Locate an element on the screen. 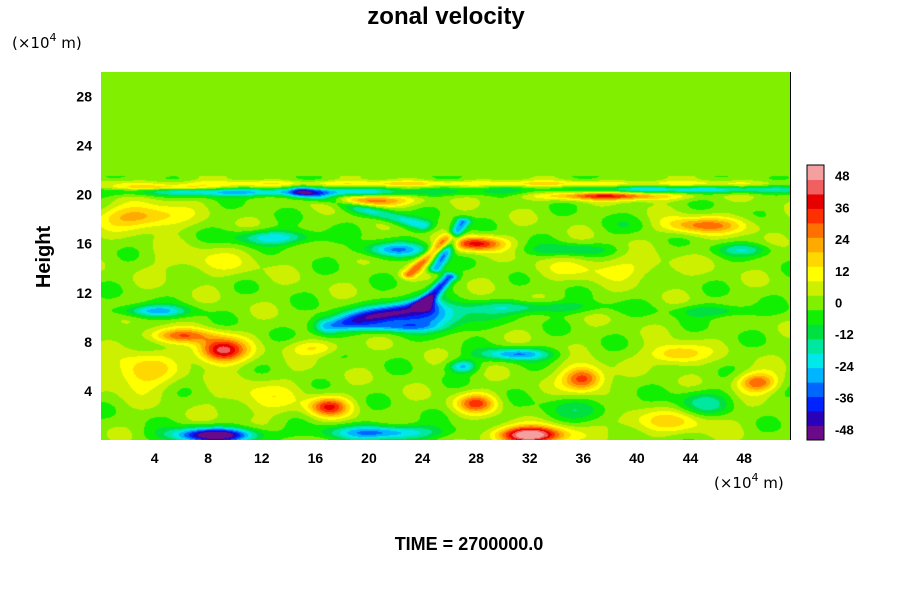 The height and width of the screenshot is (600, 900). x-tick-label: 32 is located at coordinates (530, 458).